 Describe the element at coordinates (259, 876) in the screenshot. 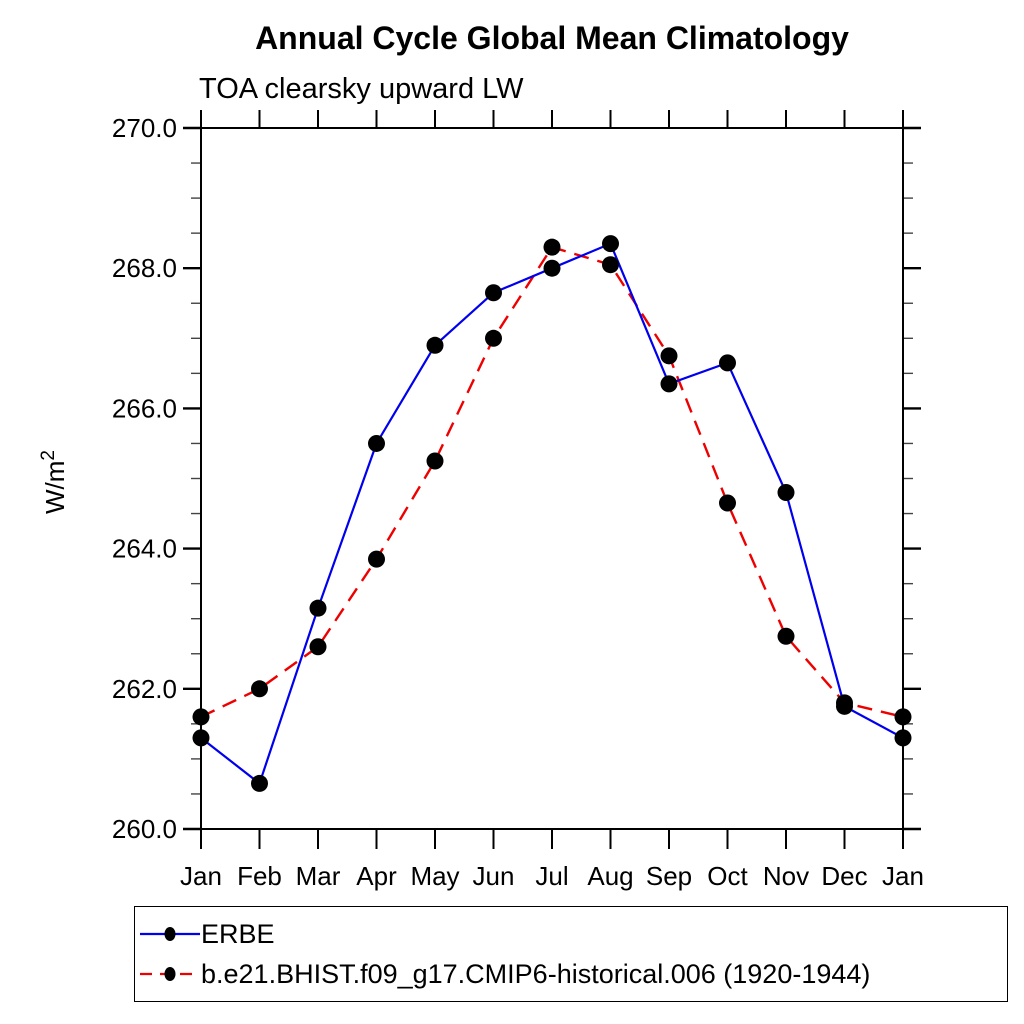

I see `x-tick-label: Feb` at that location.